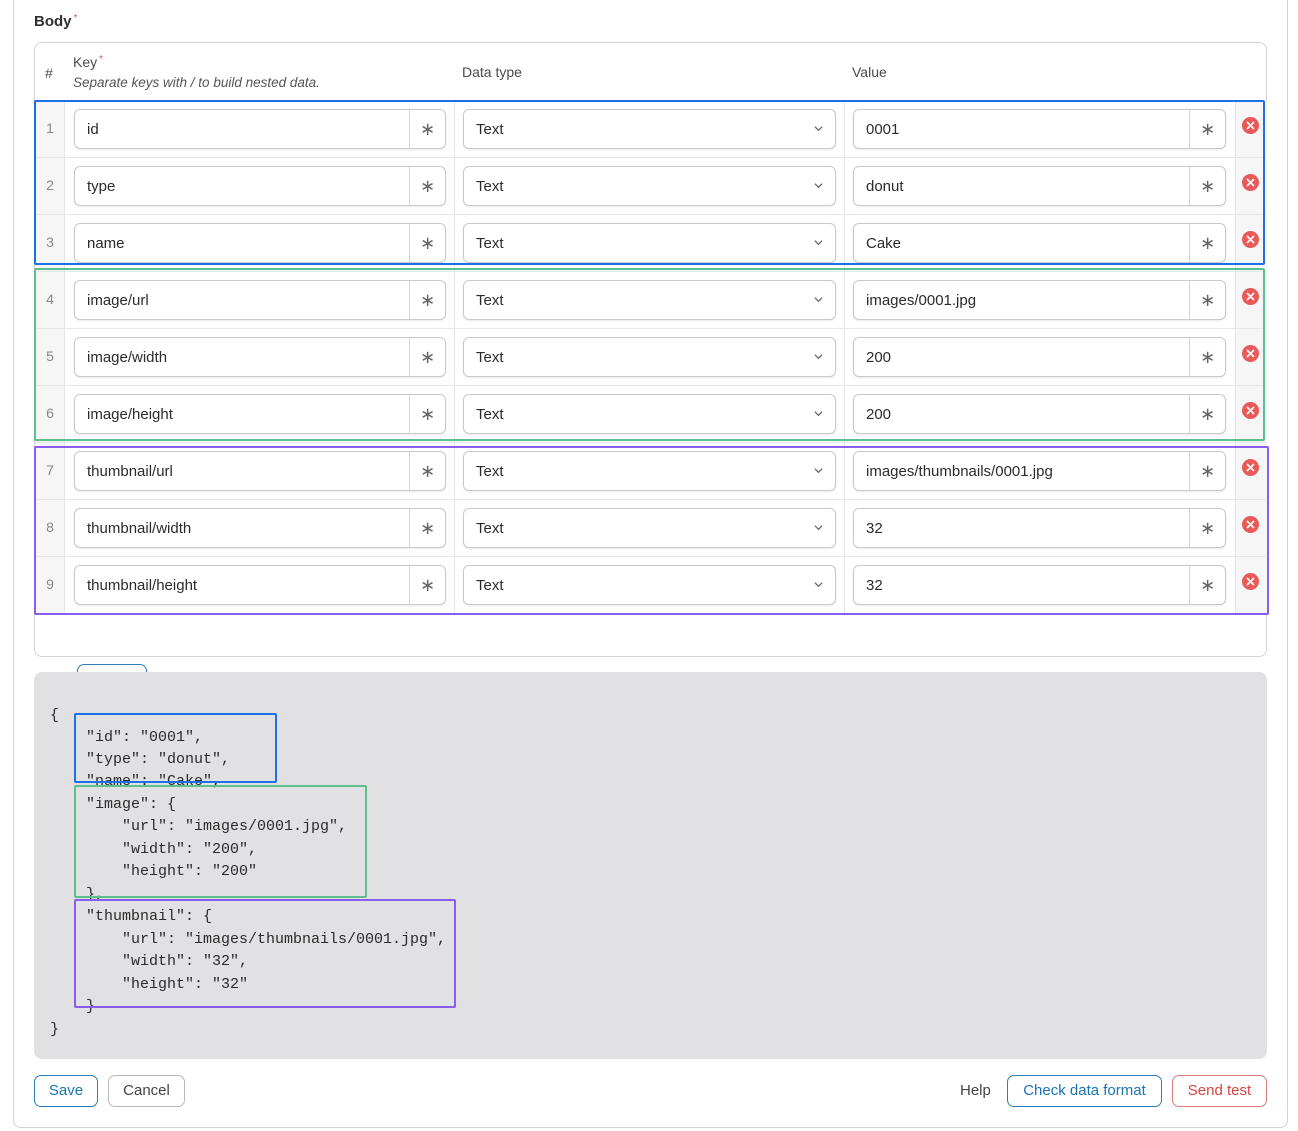 This screenshot has height=1131, width=1298. Describe the element at coordinates (260, 357) in the screenshot. I see `key-input: image/width ∗` at that location.